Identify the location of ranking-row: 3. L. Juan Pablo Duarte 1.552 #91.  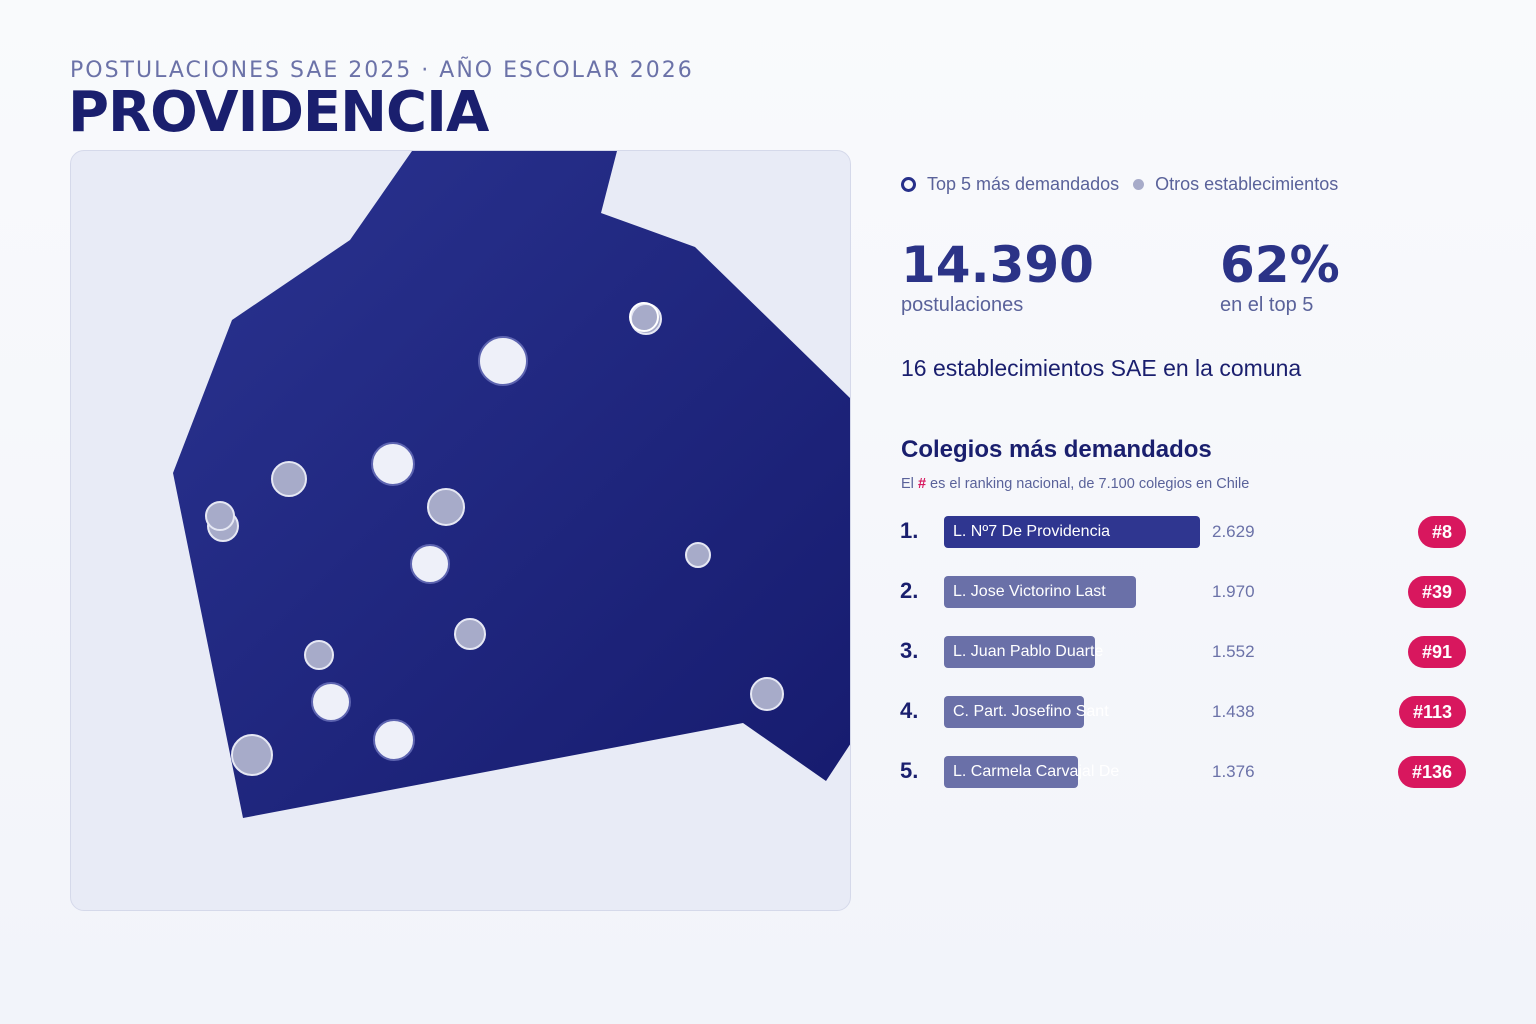
(1185, 652).